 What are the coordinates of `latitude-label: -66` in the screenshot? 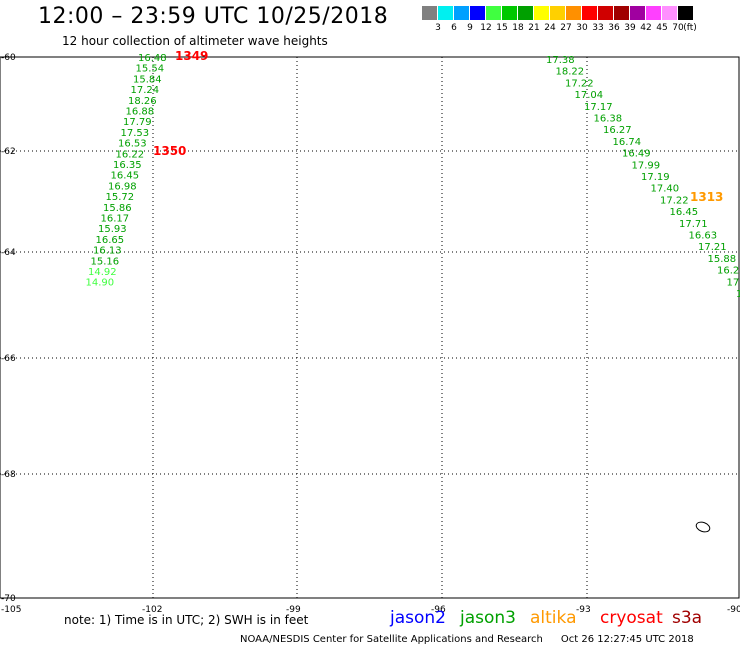 It's located at (8, 359).